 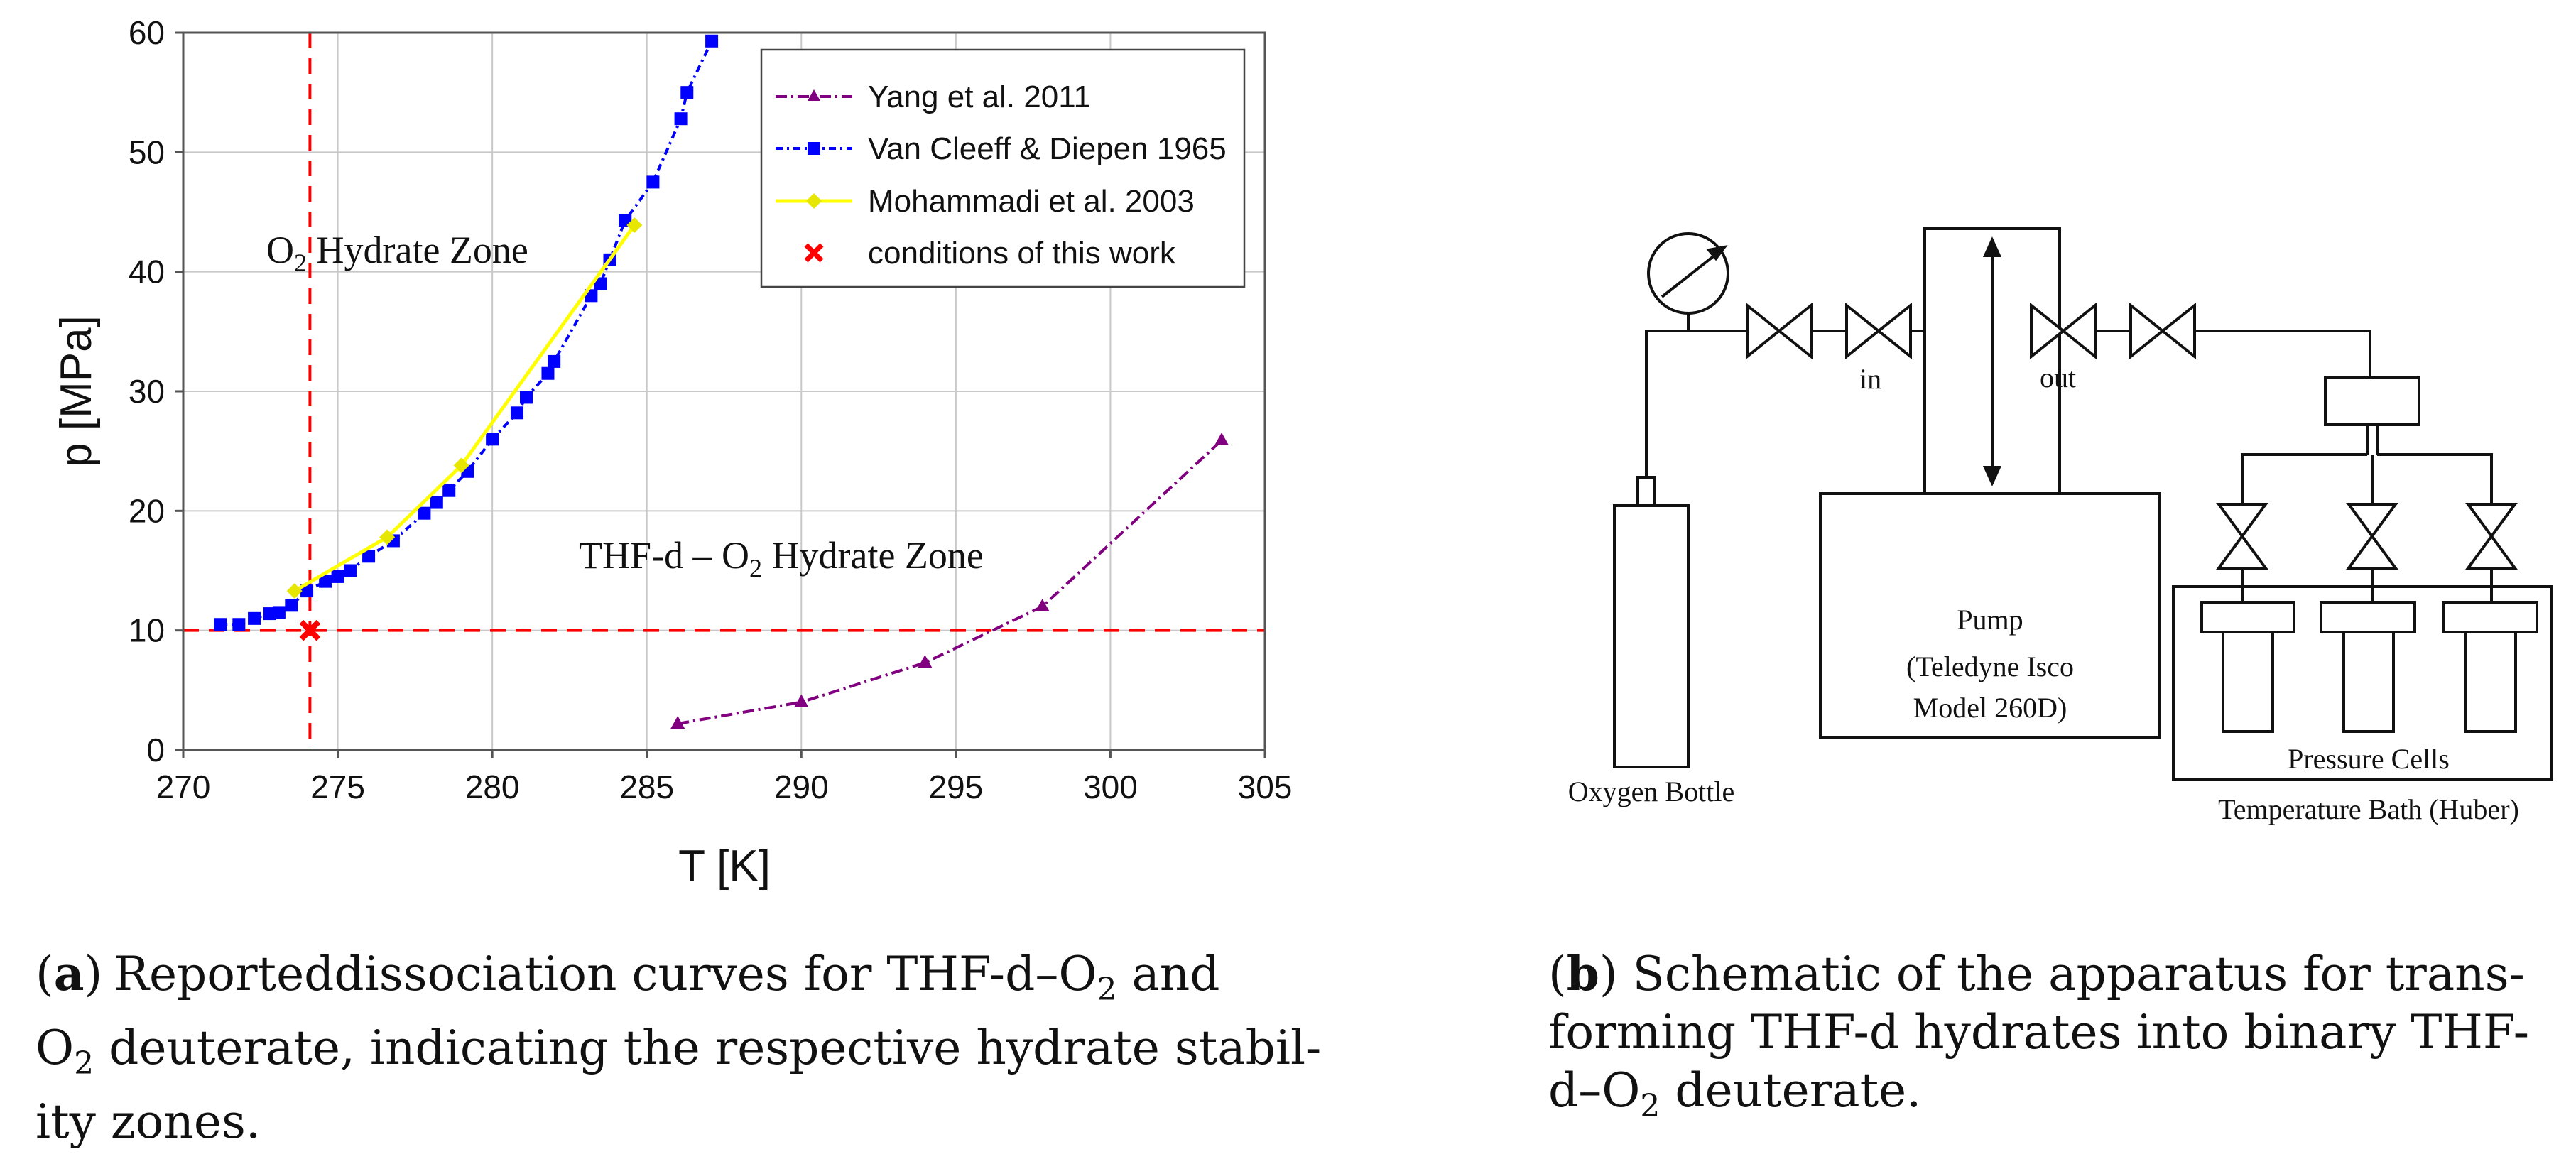 I want to click on gauge-needle, so click(x=1690, y=274).